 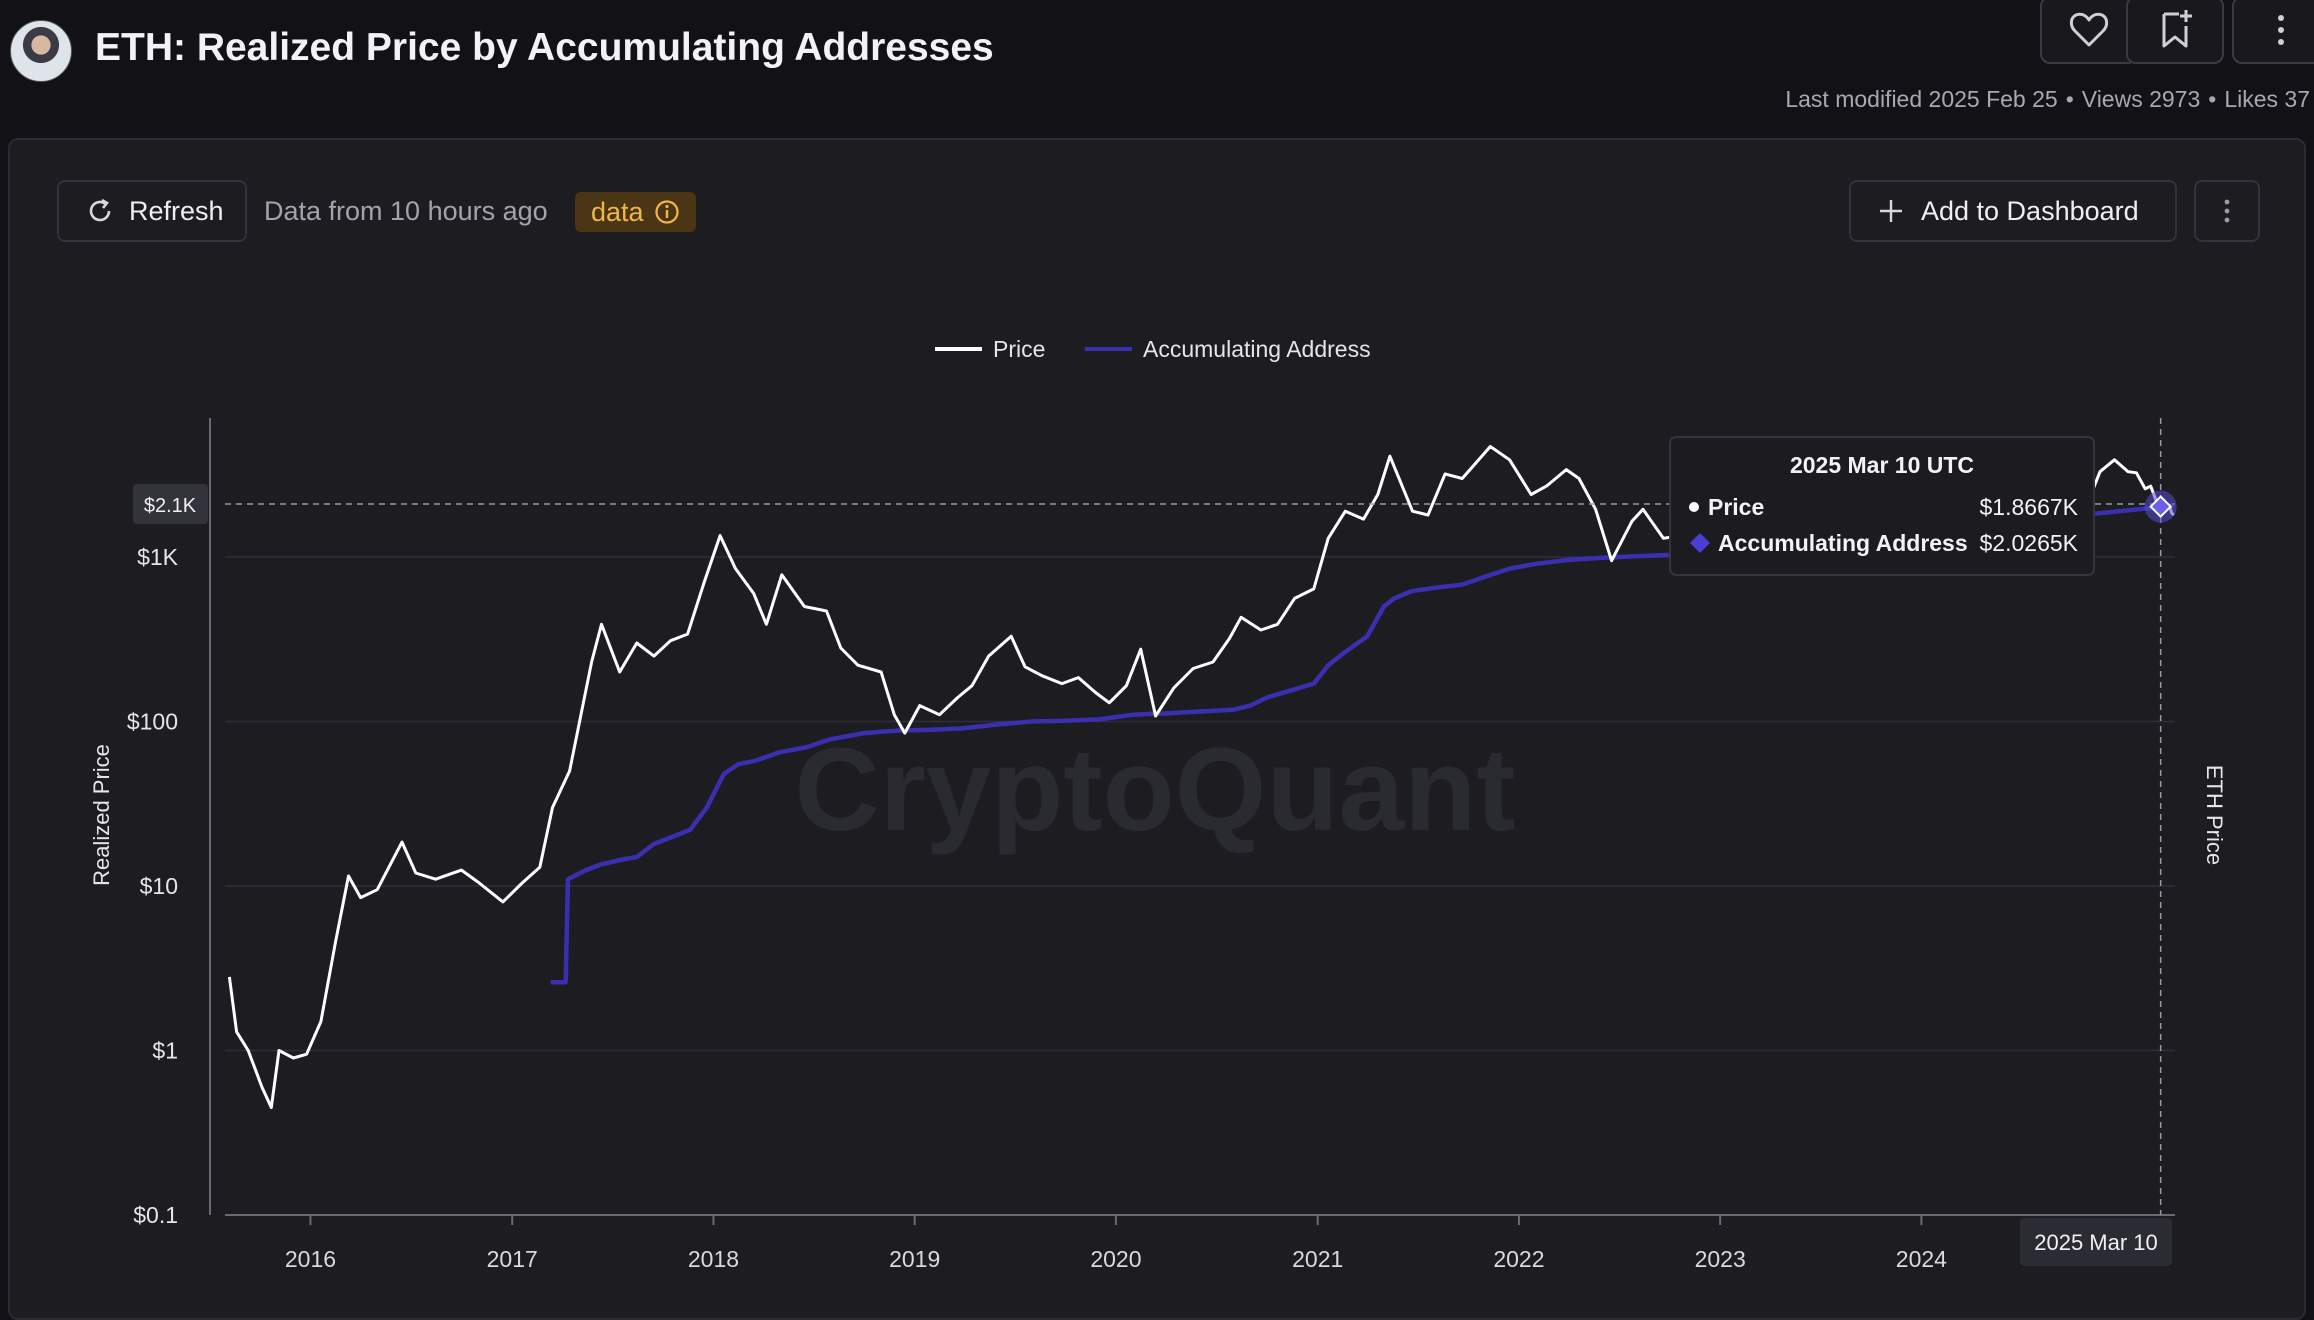 I want to click on x-tick-label: 2023, so click(x=1720, y=1259).